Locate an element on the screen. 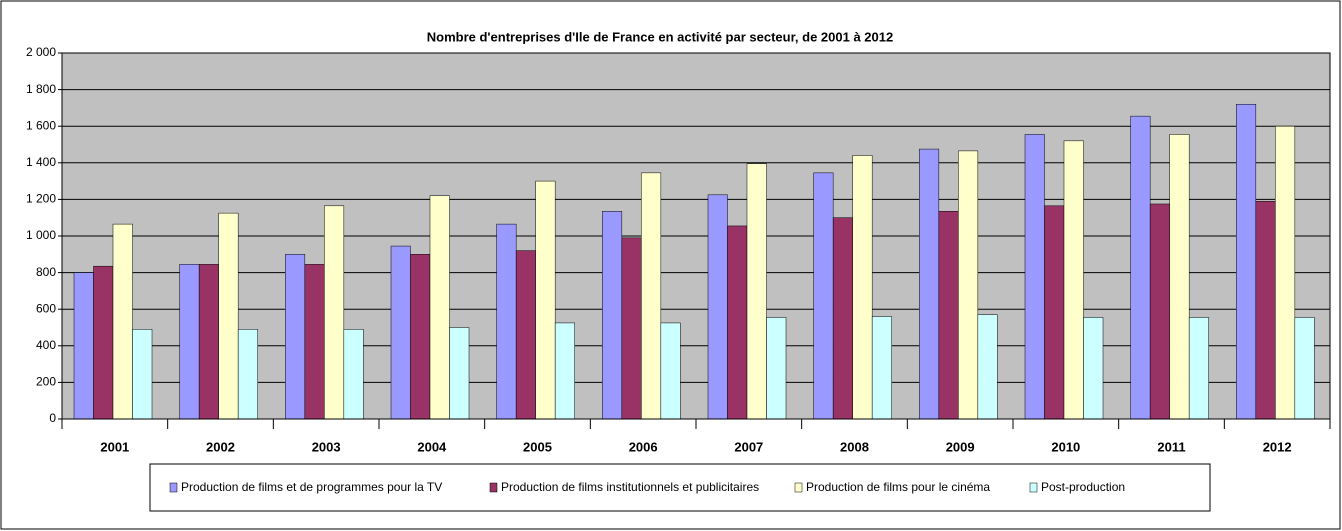 The image size is (1342, 531). y-tick-label: 2 000 is located at coordinates (41, 52).